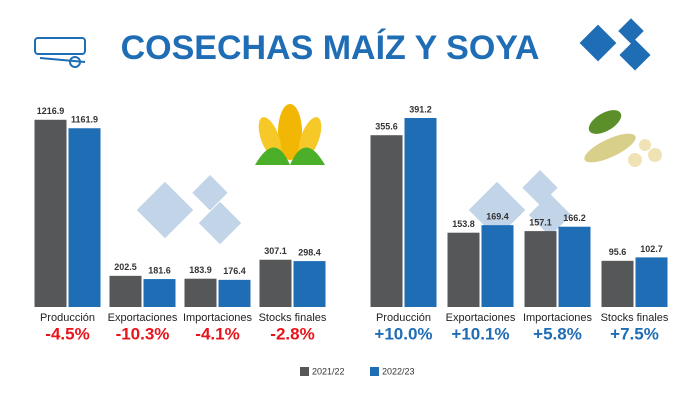 This screenshot has height=400, width=700. I want to click on value-label: 298.4, so click(309, 252).